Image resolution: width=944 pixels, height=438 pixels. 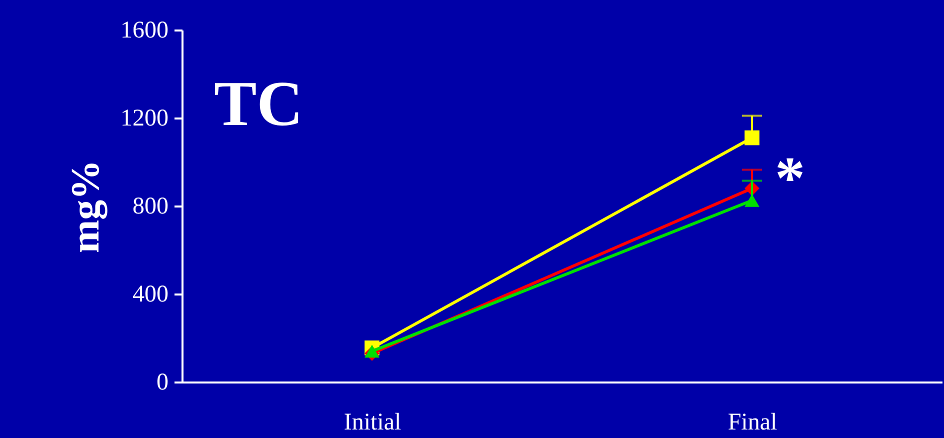 What do you see at coordinates (790, 178) in the screenshot?
I see `annotation: *` at bounding box center [790, 178].